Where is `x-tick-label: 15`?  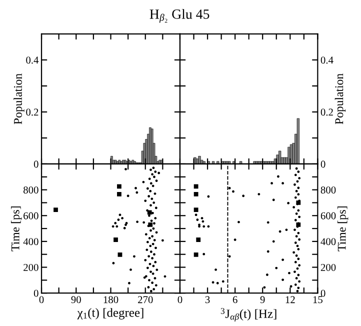
x-tick-label: 15 is located at coordinates (317, 300).